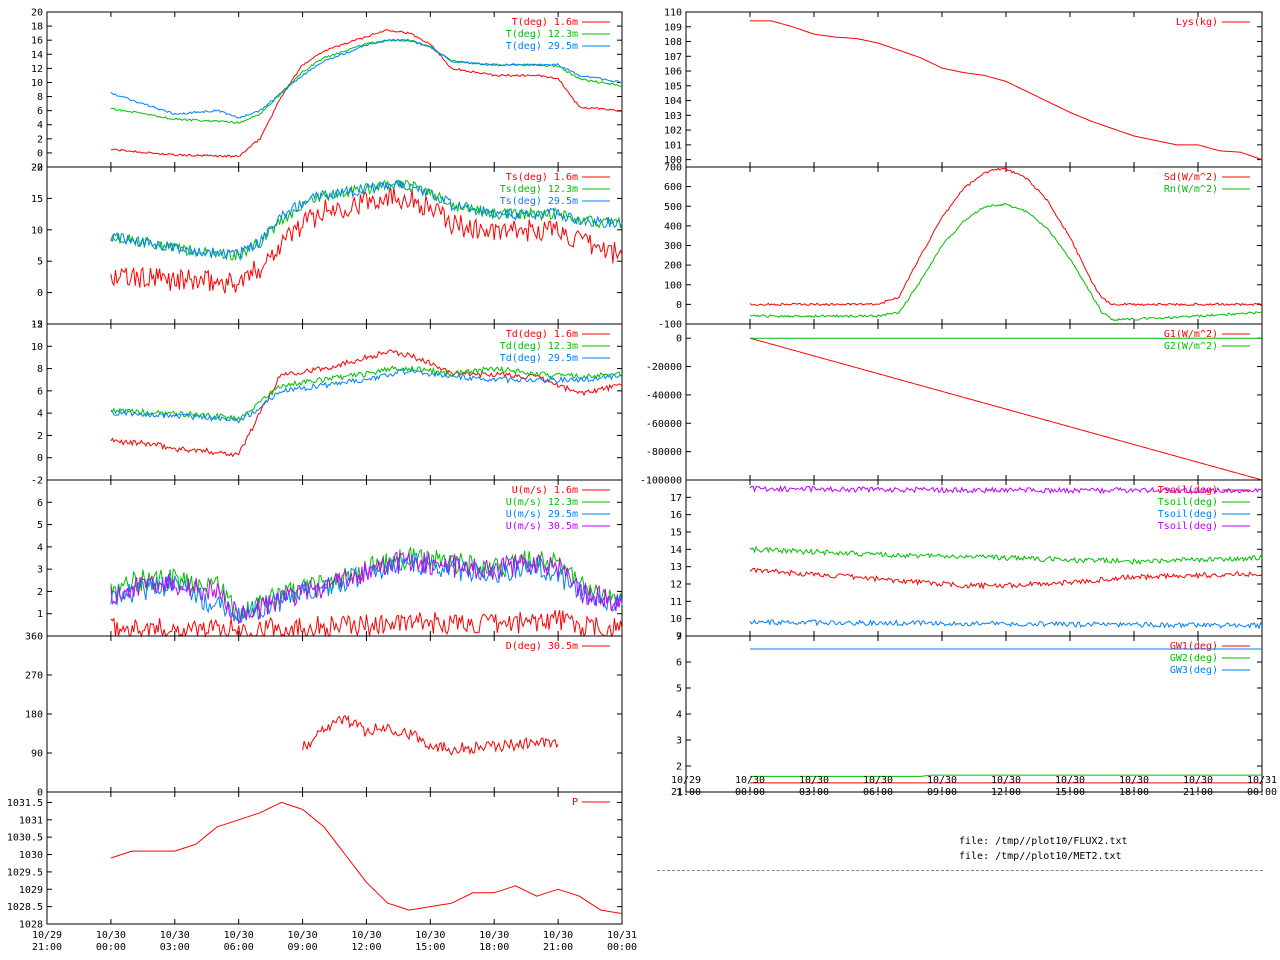 The image size is (1280, 960). I want to click on panel-0-series-1-line, so click(366, 81).